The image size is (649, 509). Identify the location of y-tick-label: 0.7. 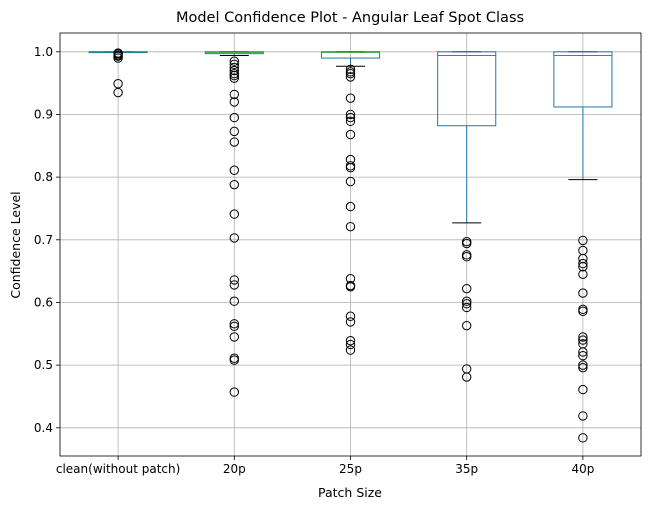
(43, 240).